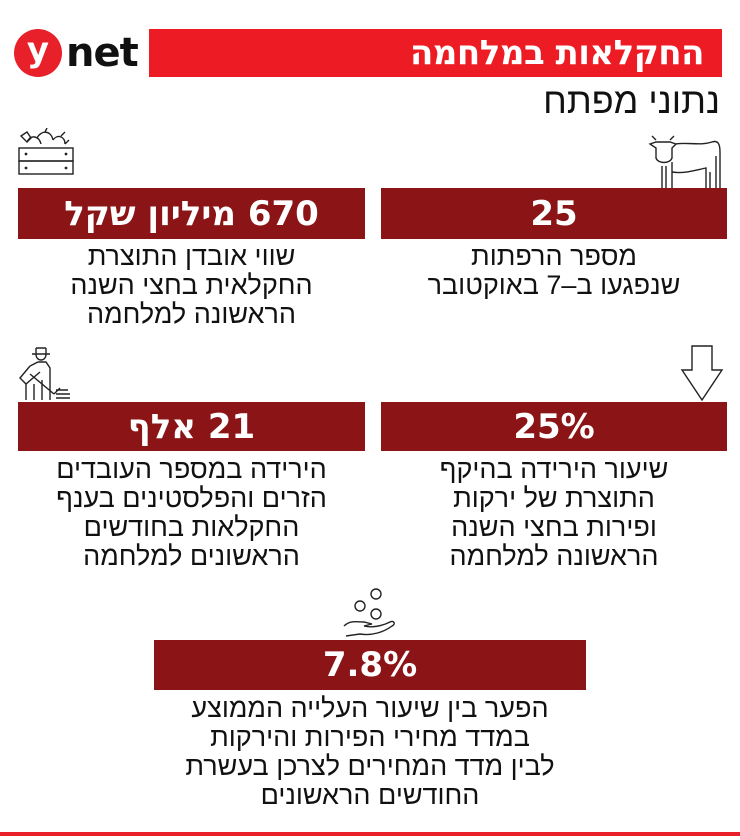  I want to click on stat-value: 21 אלף, so click(191, 426).